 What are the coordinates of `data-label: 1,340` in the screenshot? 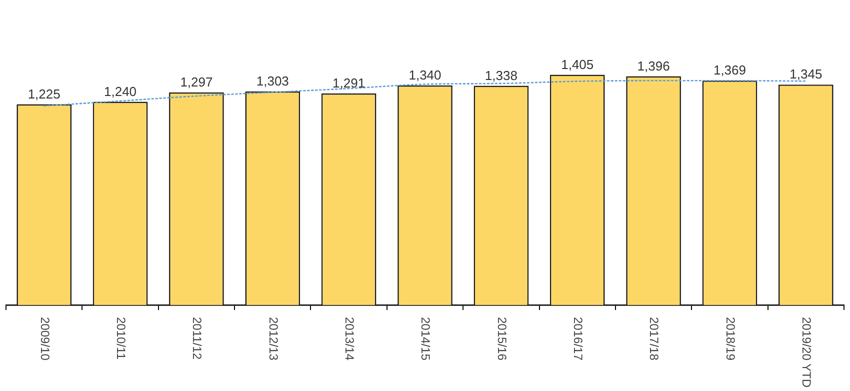 It's located at (425, 74).